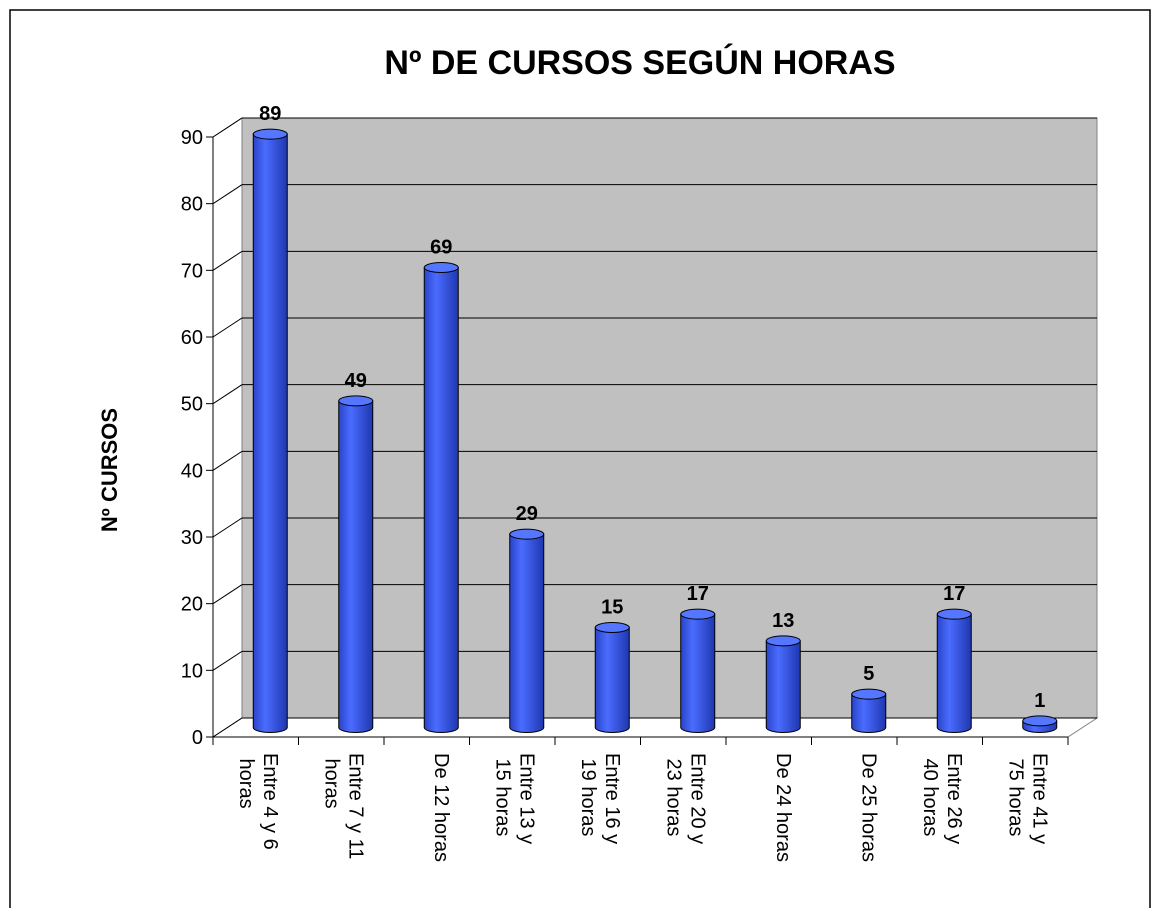 Image resolution: width=1160 pixels, height=908 pixels. Describe the element at coordinates (192, 671) in the screenshot. I see `y-tick-label: 10` at that location.